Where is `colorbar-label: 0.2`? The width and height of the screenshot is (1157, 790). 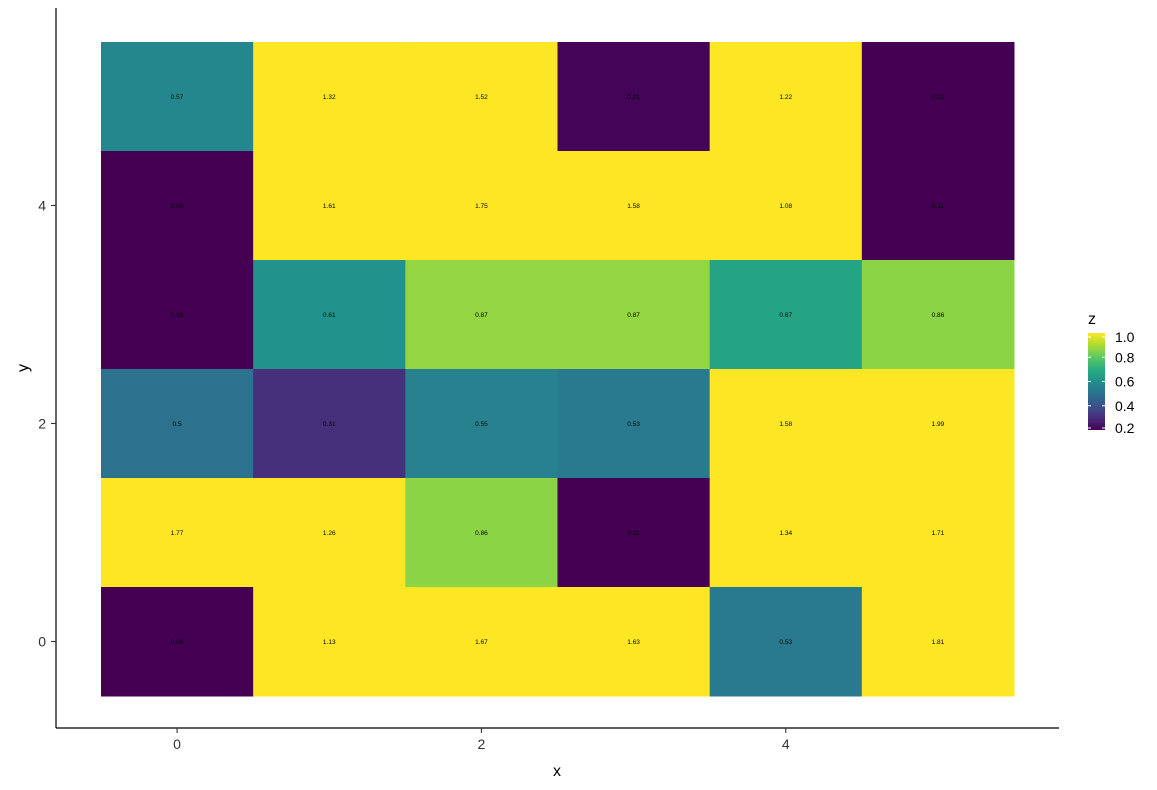
colorbar-label: 0.2 is located at coordinates (1125, 428).